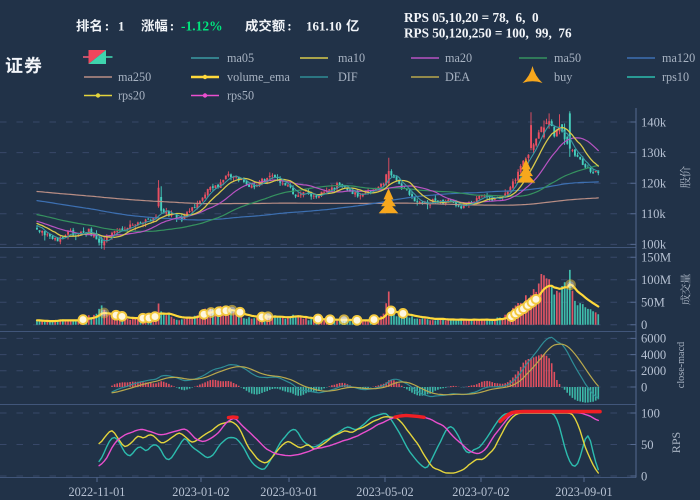  What do you see at coordinates (567, 58) in the screenshot?
I see `svg-text: ma50` at bounding box center [567, 58].